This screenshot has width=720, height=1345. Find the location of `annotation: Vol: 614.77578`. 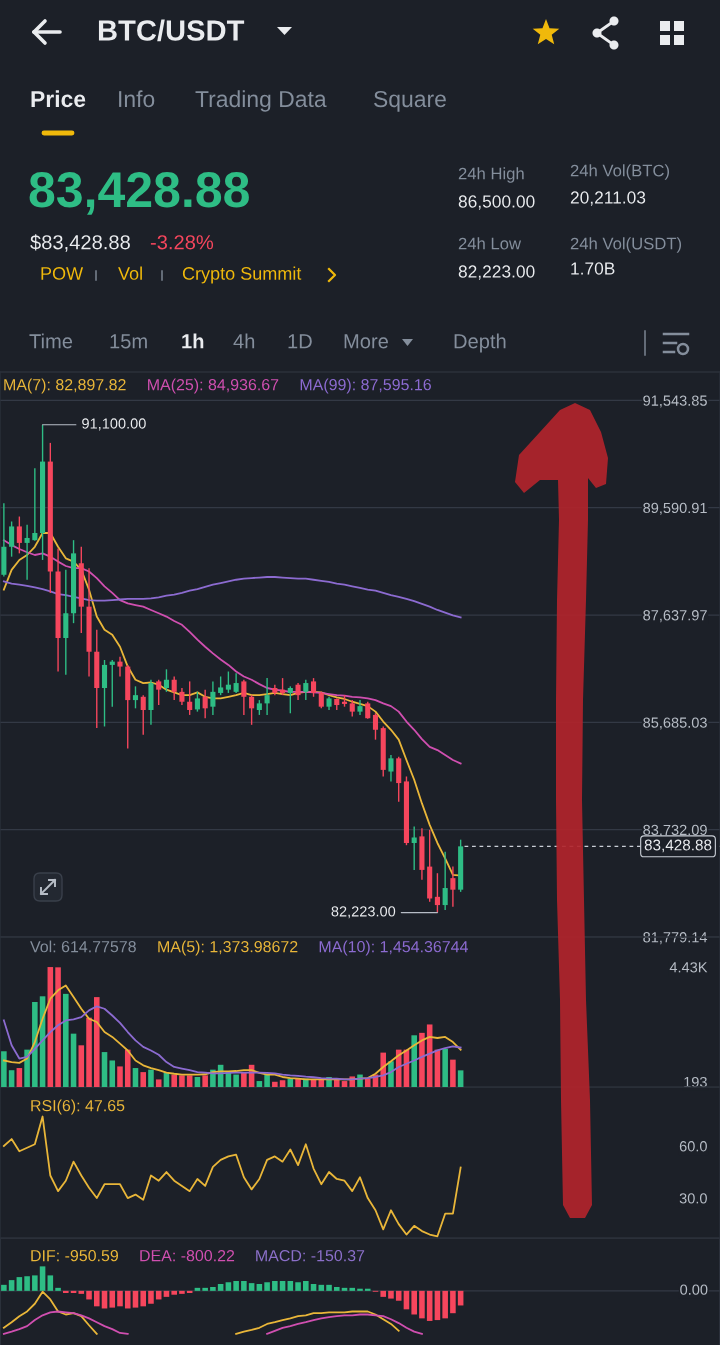

annotation: Vol: 614.77578 is located at coordinates (83, 946).